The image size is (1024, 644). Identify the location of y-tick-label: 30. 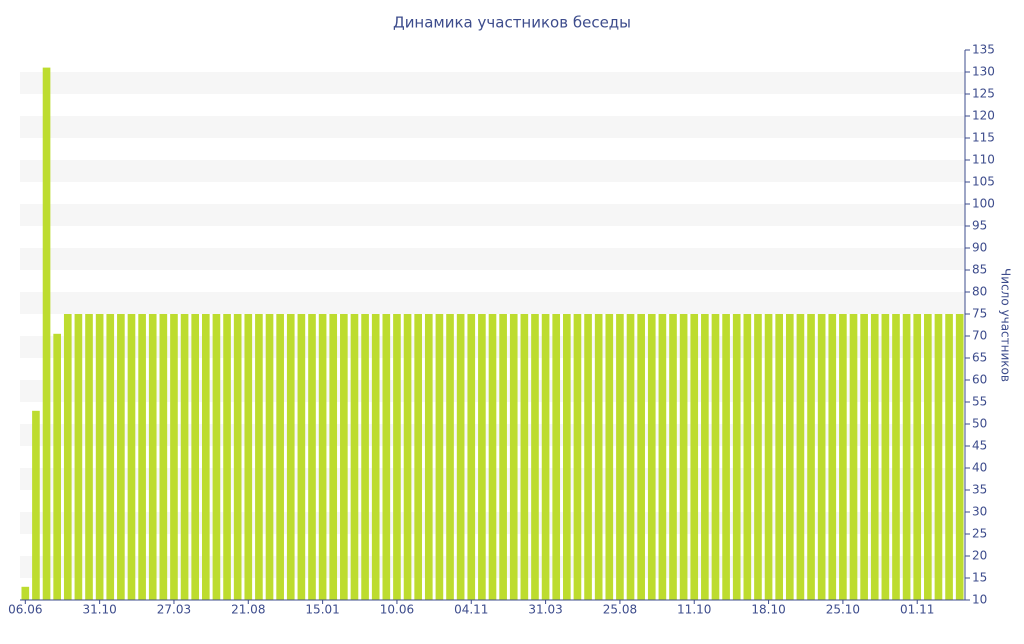
(979, 512).